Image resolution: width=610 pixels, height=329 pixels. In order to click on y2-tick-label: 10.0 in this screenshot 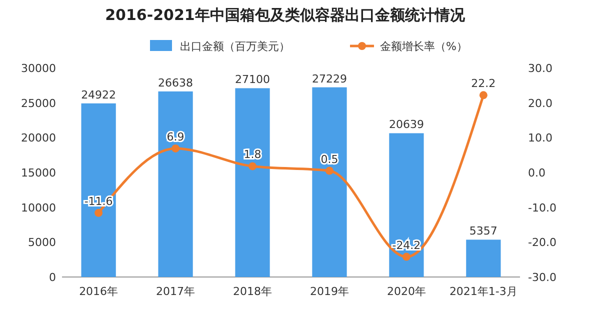, I will do `click(540, 138)`.